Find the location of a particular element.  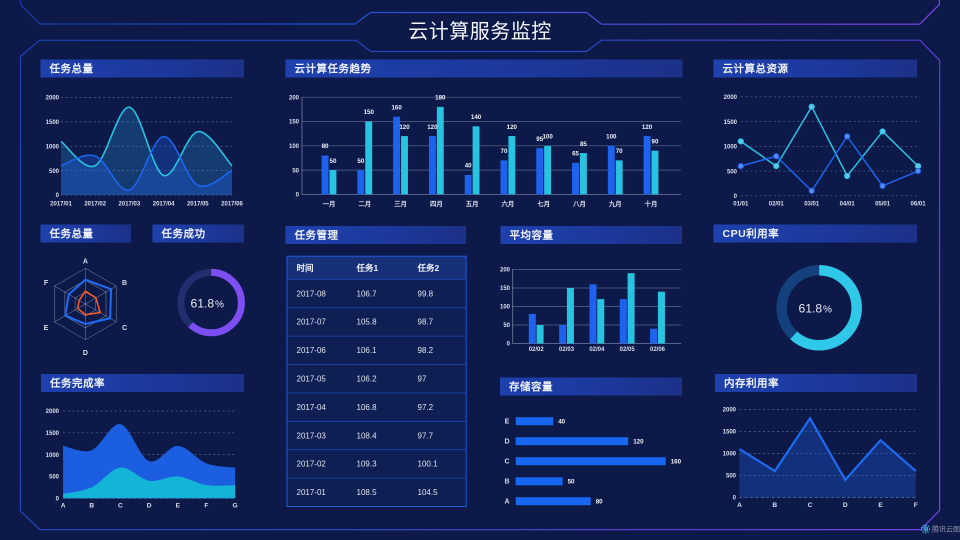

svg-text: 2017-08 is located at coordinates (312, 293).